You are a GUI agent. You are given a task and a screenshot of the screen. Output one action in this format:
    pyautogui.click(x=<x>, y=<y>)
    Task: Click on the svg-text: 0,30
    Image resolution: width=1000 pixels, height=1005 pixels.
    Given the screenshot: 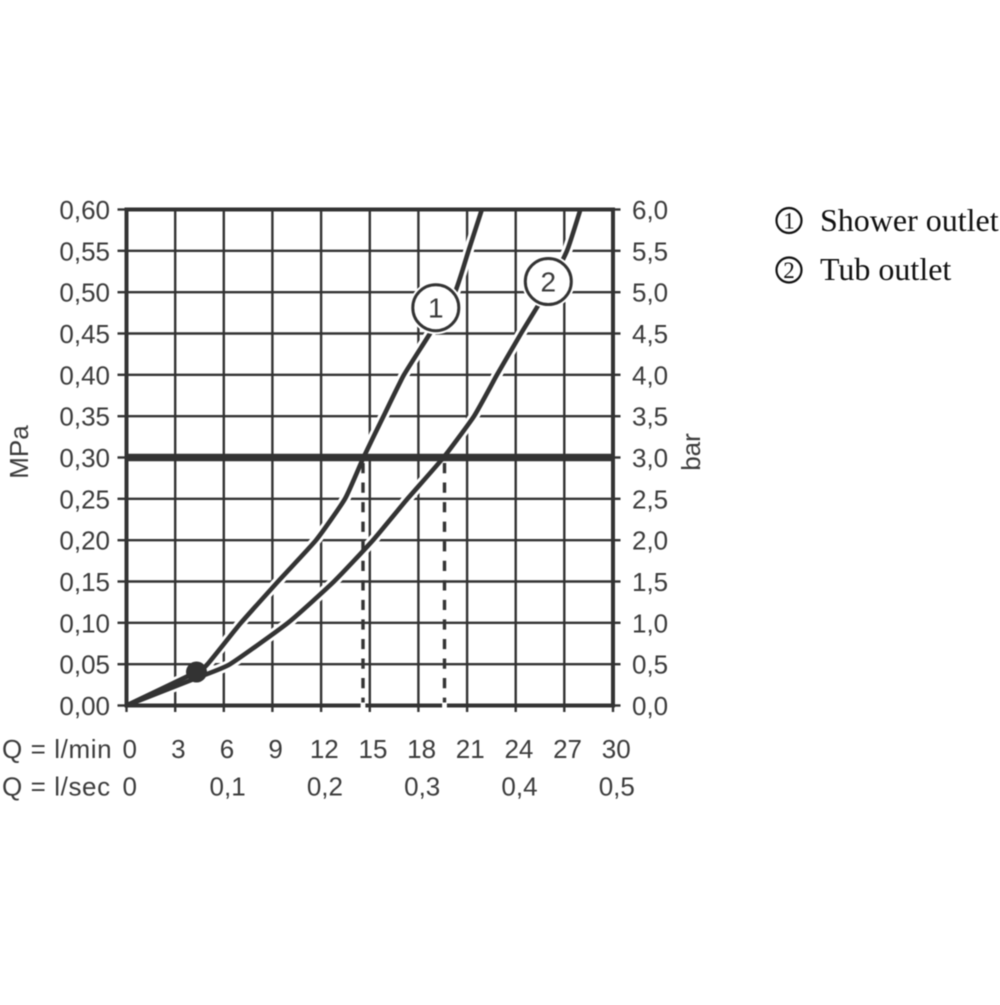 What is the action you would take?
    pyautogui.click(x=84, y=458)
    